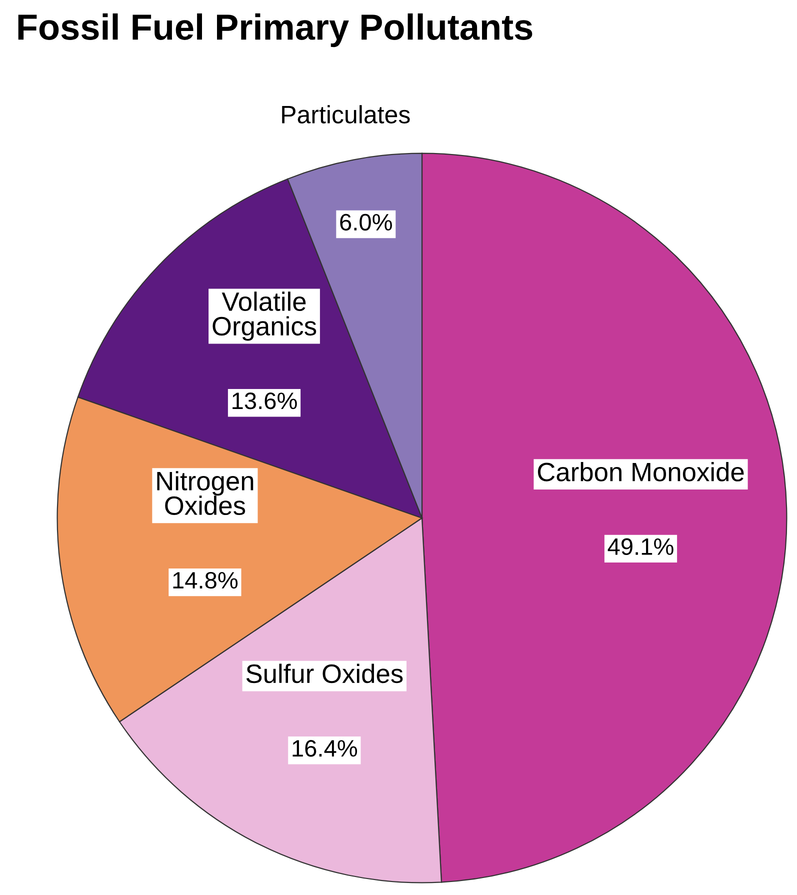 Image resolution: width=797 pixels, height=895 pixels. What do you see at coordinates (264, 401) in the screenshot?
I see `data-label: 13.6%` at bounding box center [264, 401].